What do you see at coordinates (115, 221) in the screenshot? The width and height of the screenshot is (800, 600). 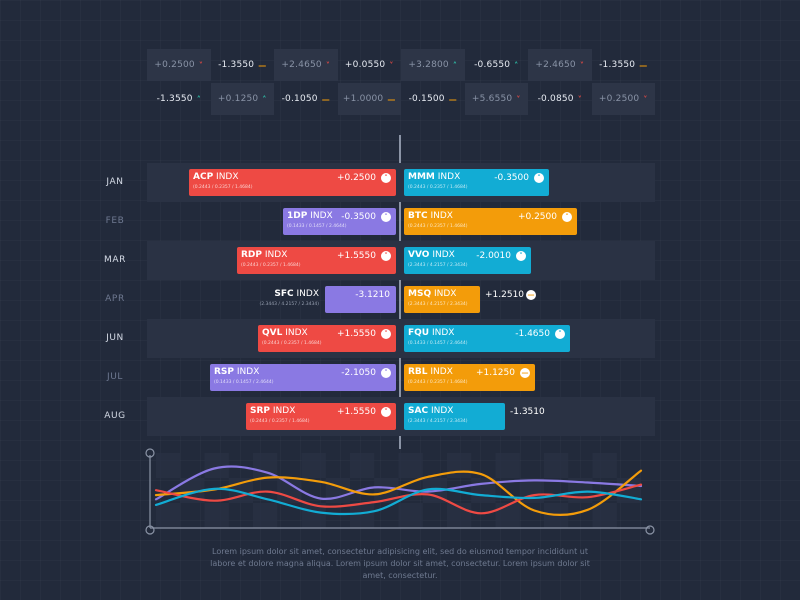 I see `month-label: FEB` at bounding box center [115, 221].